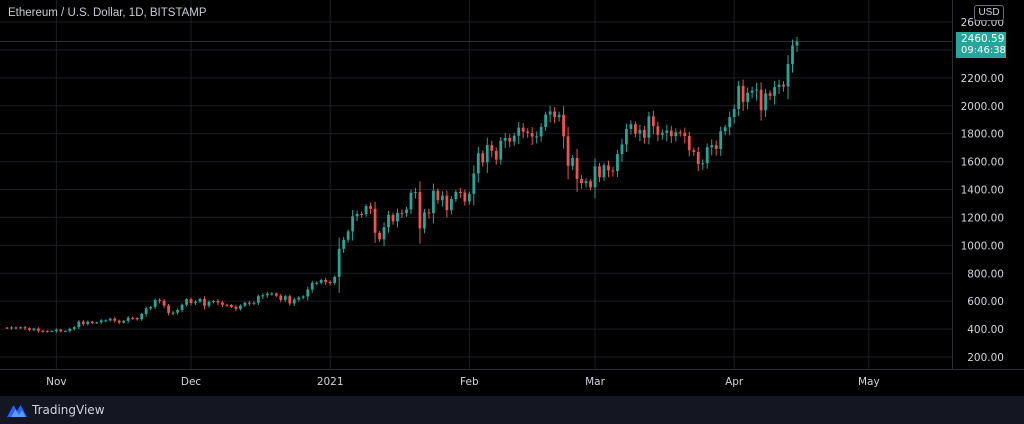  What do you see at coordinates (982, 79) in the screenshot?
I see `y-tick-label: 2200.00` at bounding box center [982, 79].